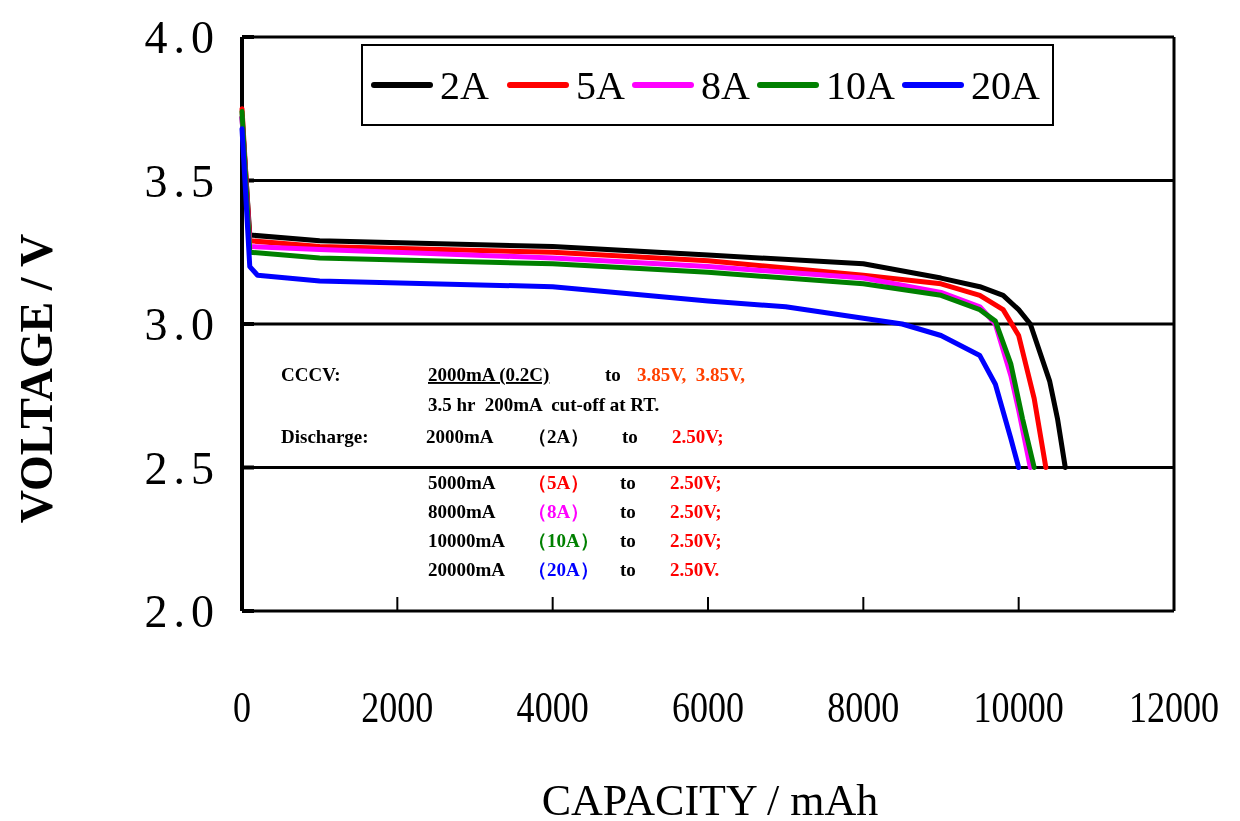 The width and height of the screenshot is (1240, 821). Describe the element at coordinates (559, 436) in the screenshot. I see `annotation: （2A）` at that location.